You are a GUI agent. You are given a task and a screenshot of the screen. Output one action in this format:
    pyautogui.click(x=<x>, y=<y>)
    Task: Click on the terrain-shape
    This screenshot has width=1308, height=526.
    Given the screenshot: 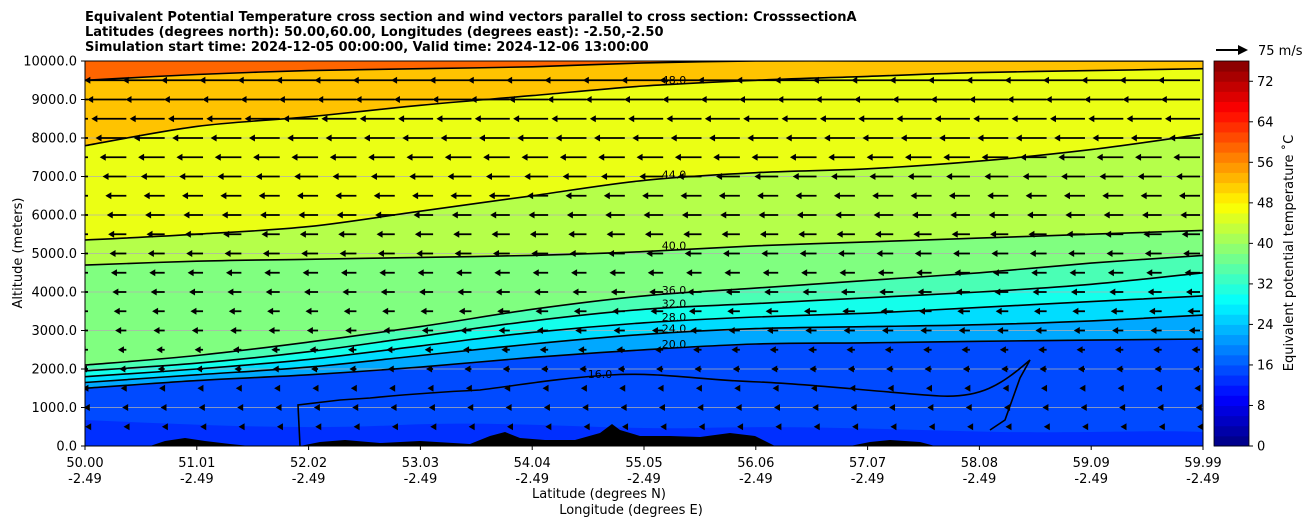 What is the action you would take?
    pyautogui.click(x=510, y=435)
    